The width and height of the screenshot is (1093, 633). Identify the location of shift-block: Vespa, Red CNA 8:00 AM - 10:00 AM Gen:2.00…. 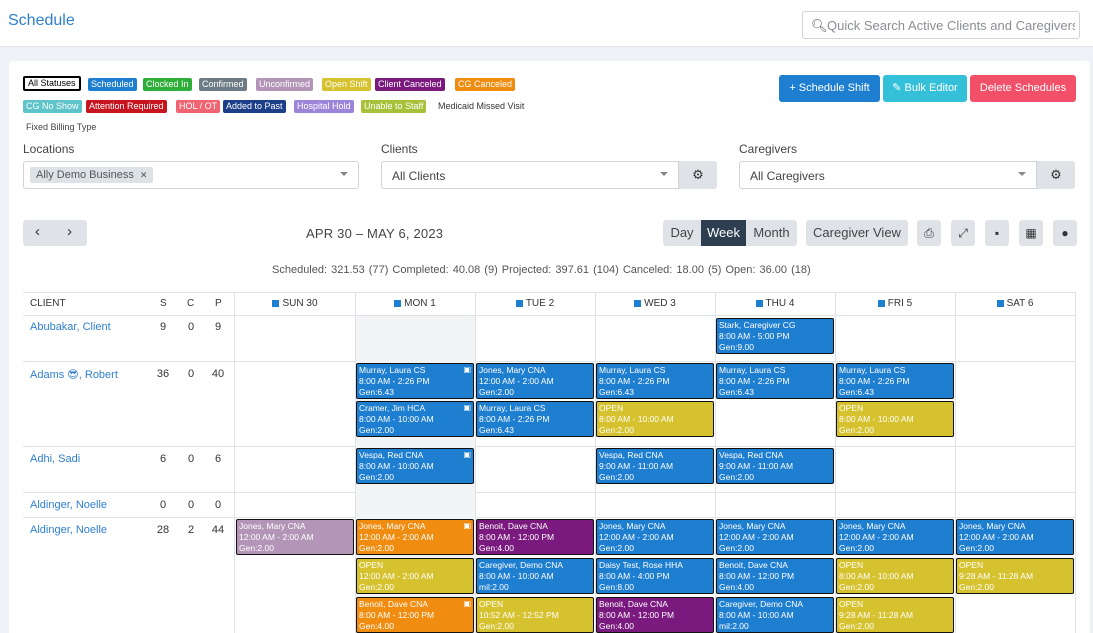
(415, 466).